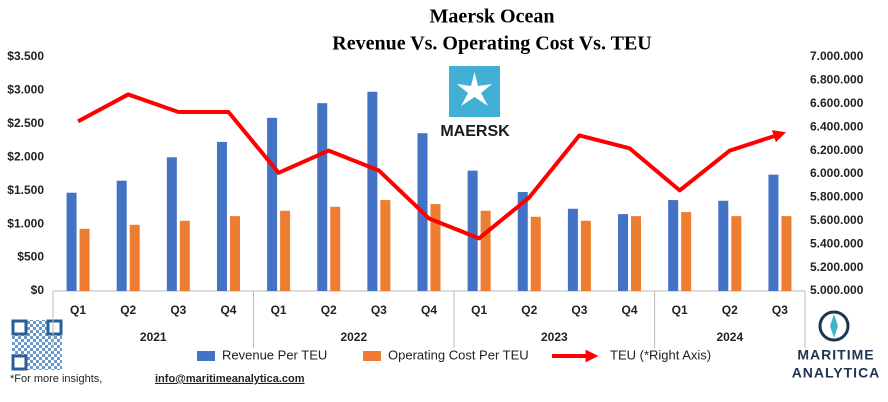 The image size is (888, 402). I want to click on maersk-logo: MAERSK, so click(475, 103).